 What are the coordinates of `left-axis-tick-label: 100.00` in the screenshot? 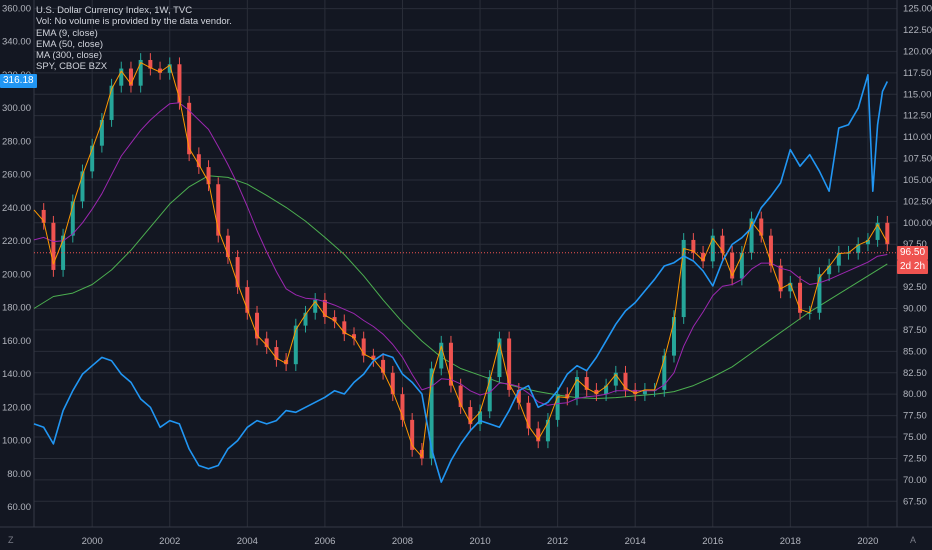 It's located at (16, 441).